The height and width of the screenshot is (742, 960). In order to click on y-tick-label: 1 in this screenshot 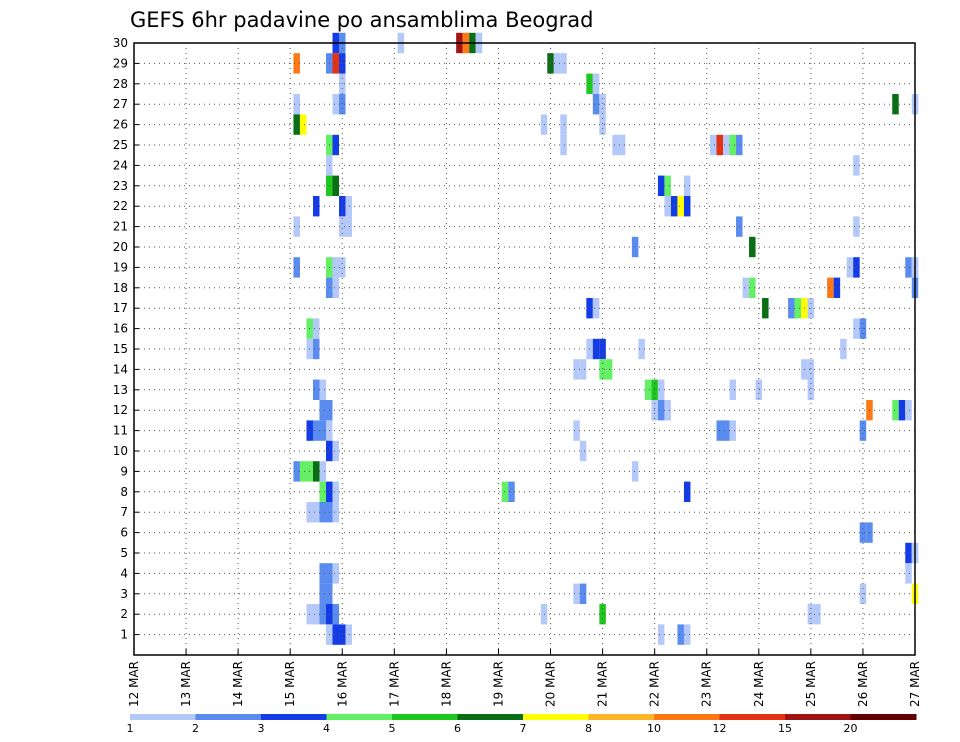, I will do `click(124, 635)`.